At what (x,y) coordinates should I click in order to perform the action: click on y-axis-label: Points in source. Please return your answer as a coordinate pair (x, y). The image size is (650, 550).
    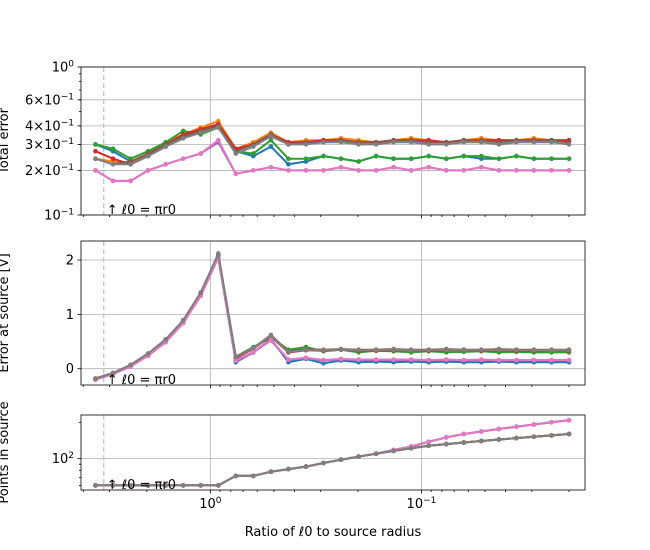
    Looking at the image, I should click on (6, 452).